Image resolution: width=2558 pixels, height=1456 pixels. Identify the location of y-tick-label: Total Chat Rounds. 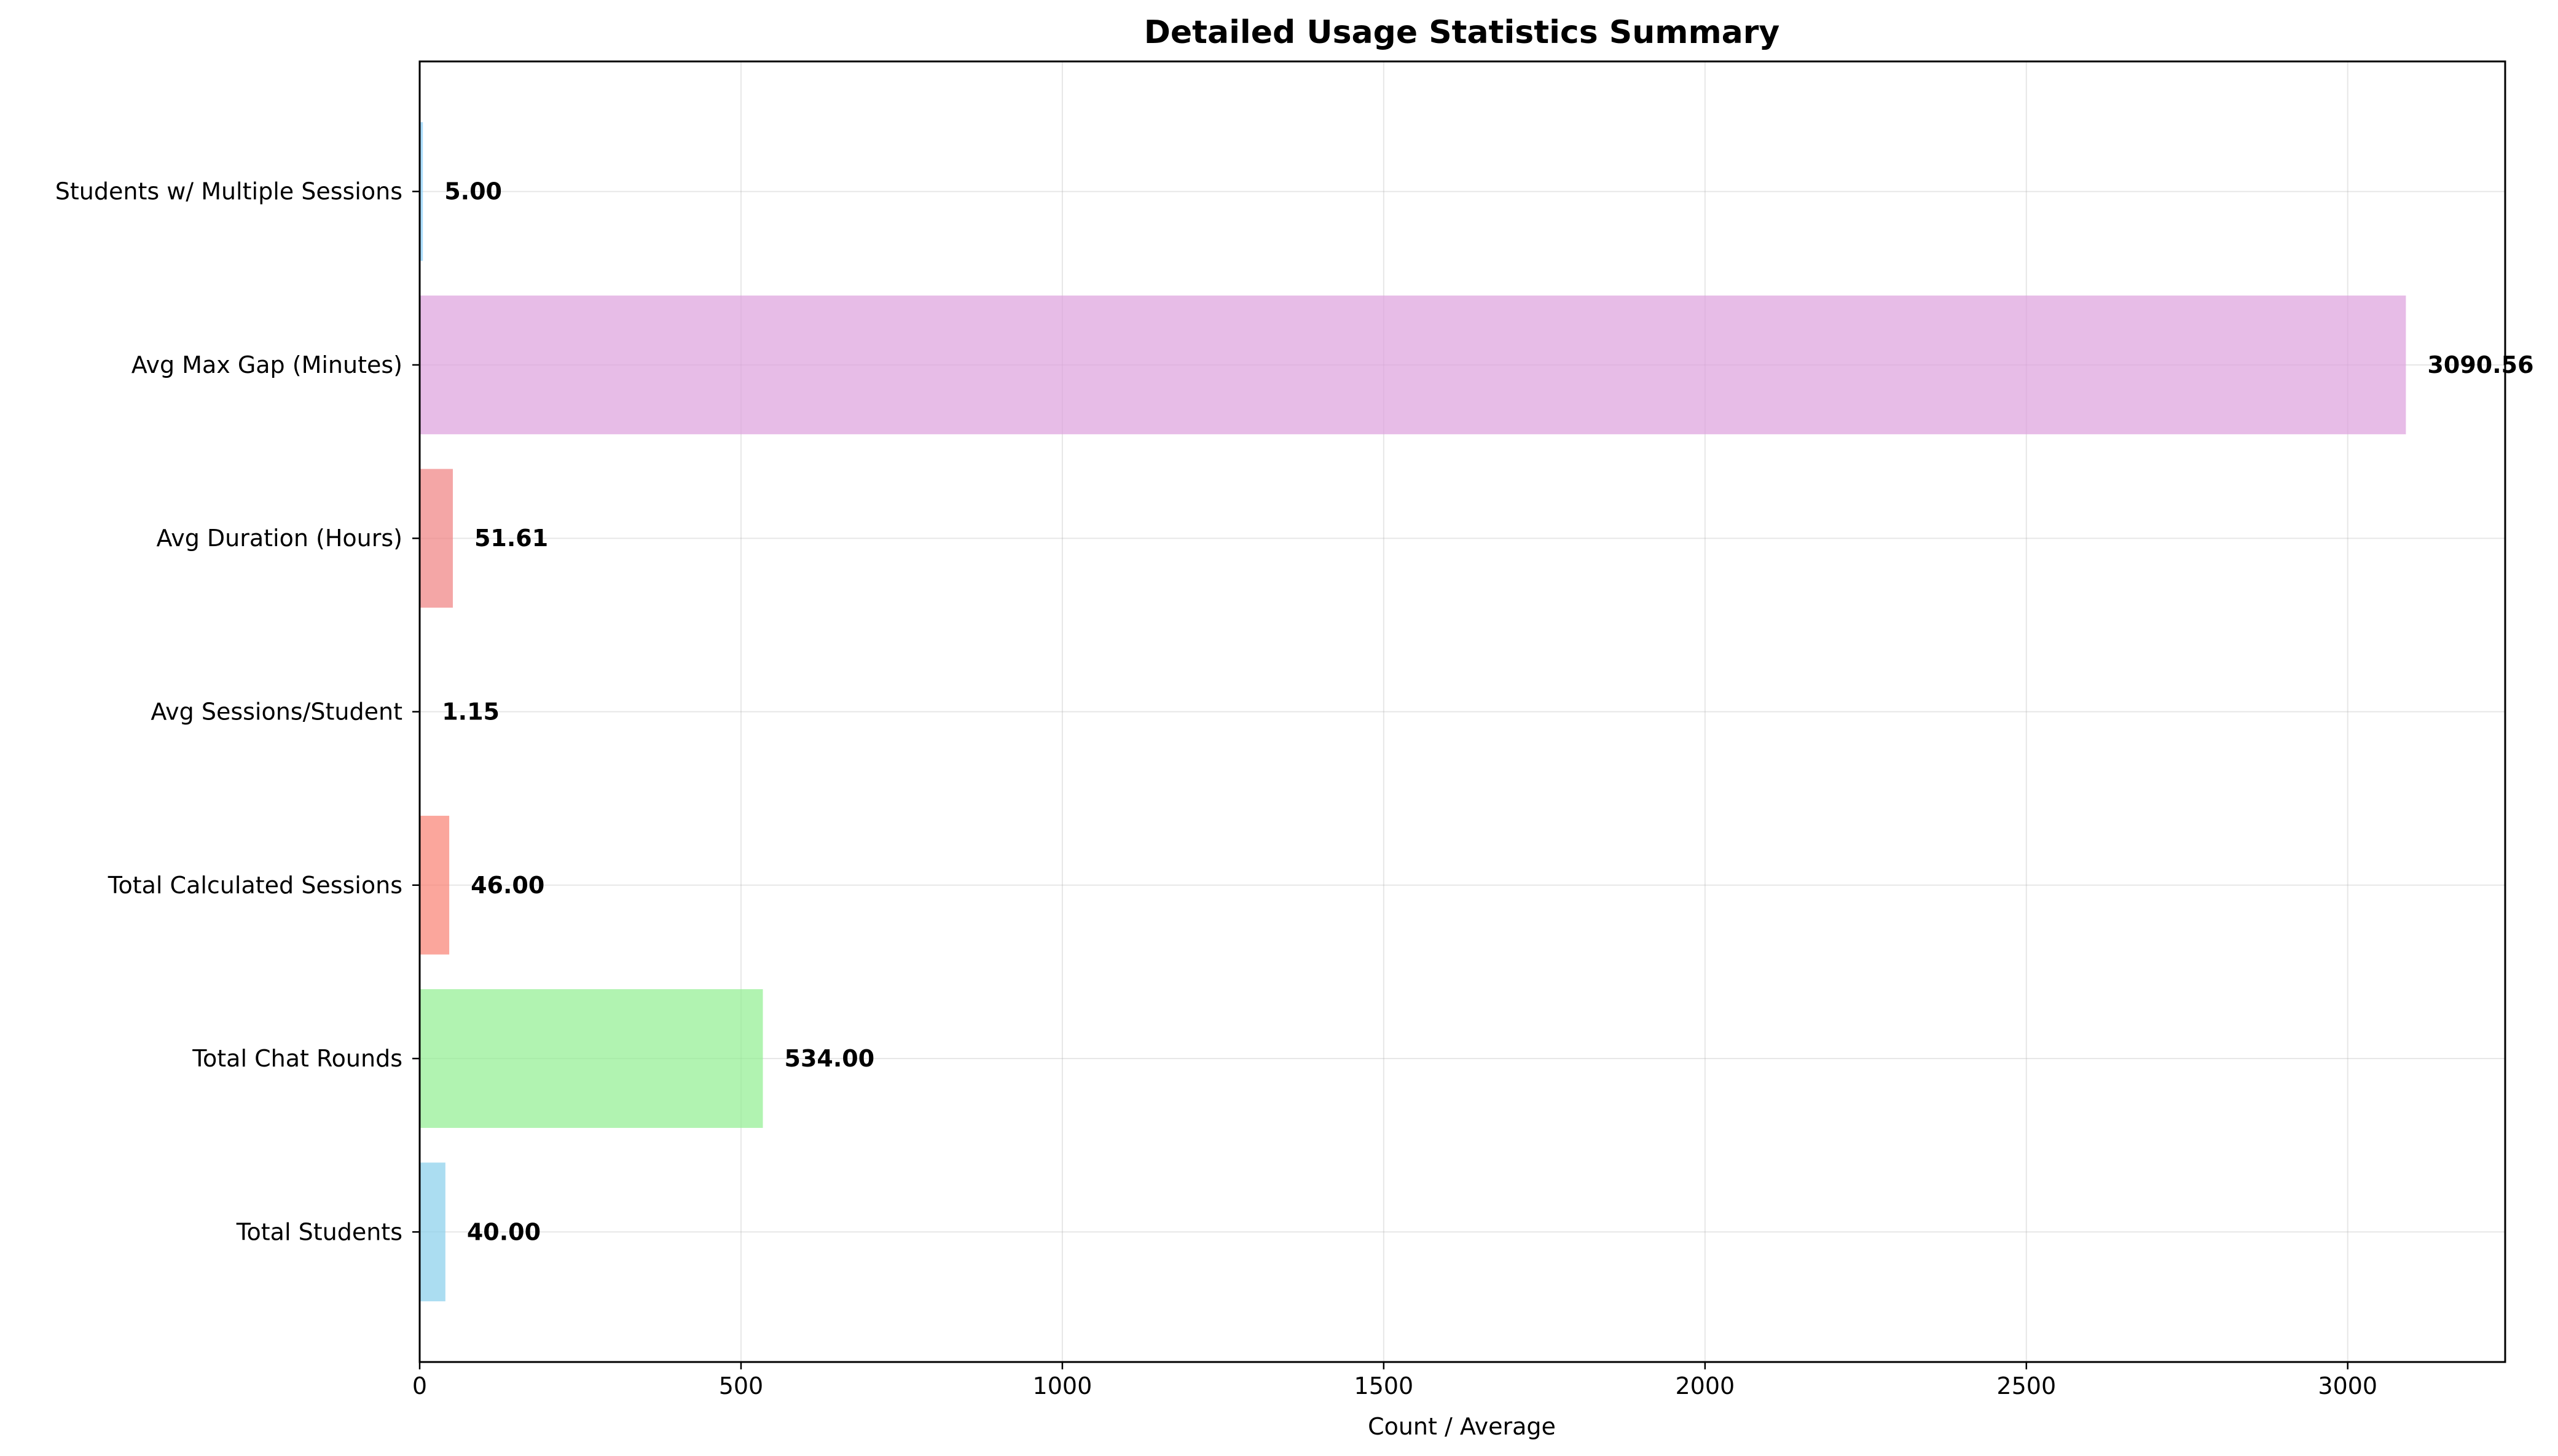
(297, 1058).